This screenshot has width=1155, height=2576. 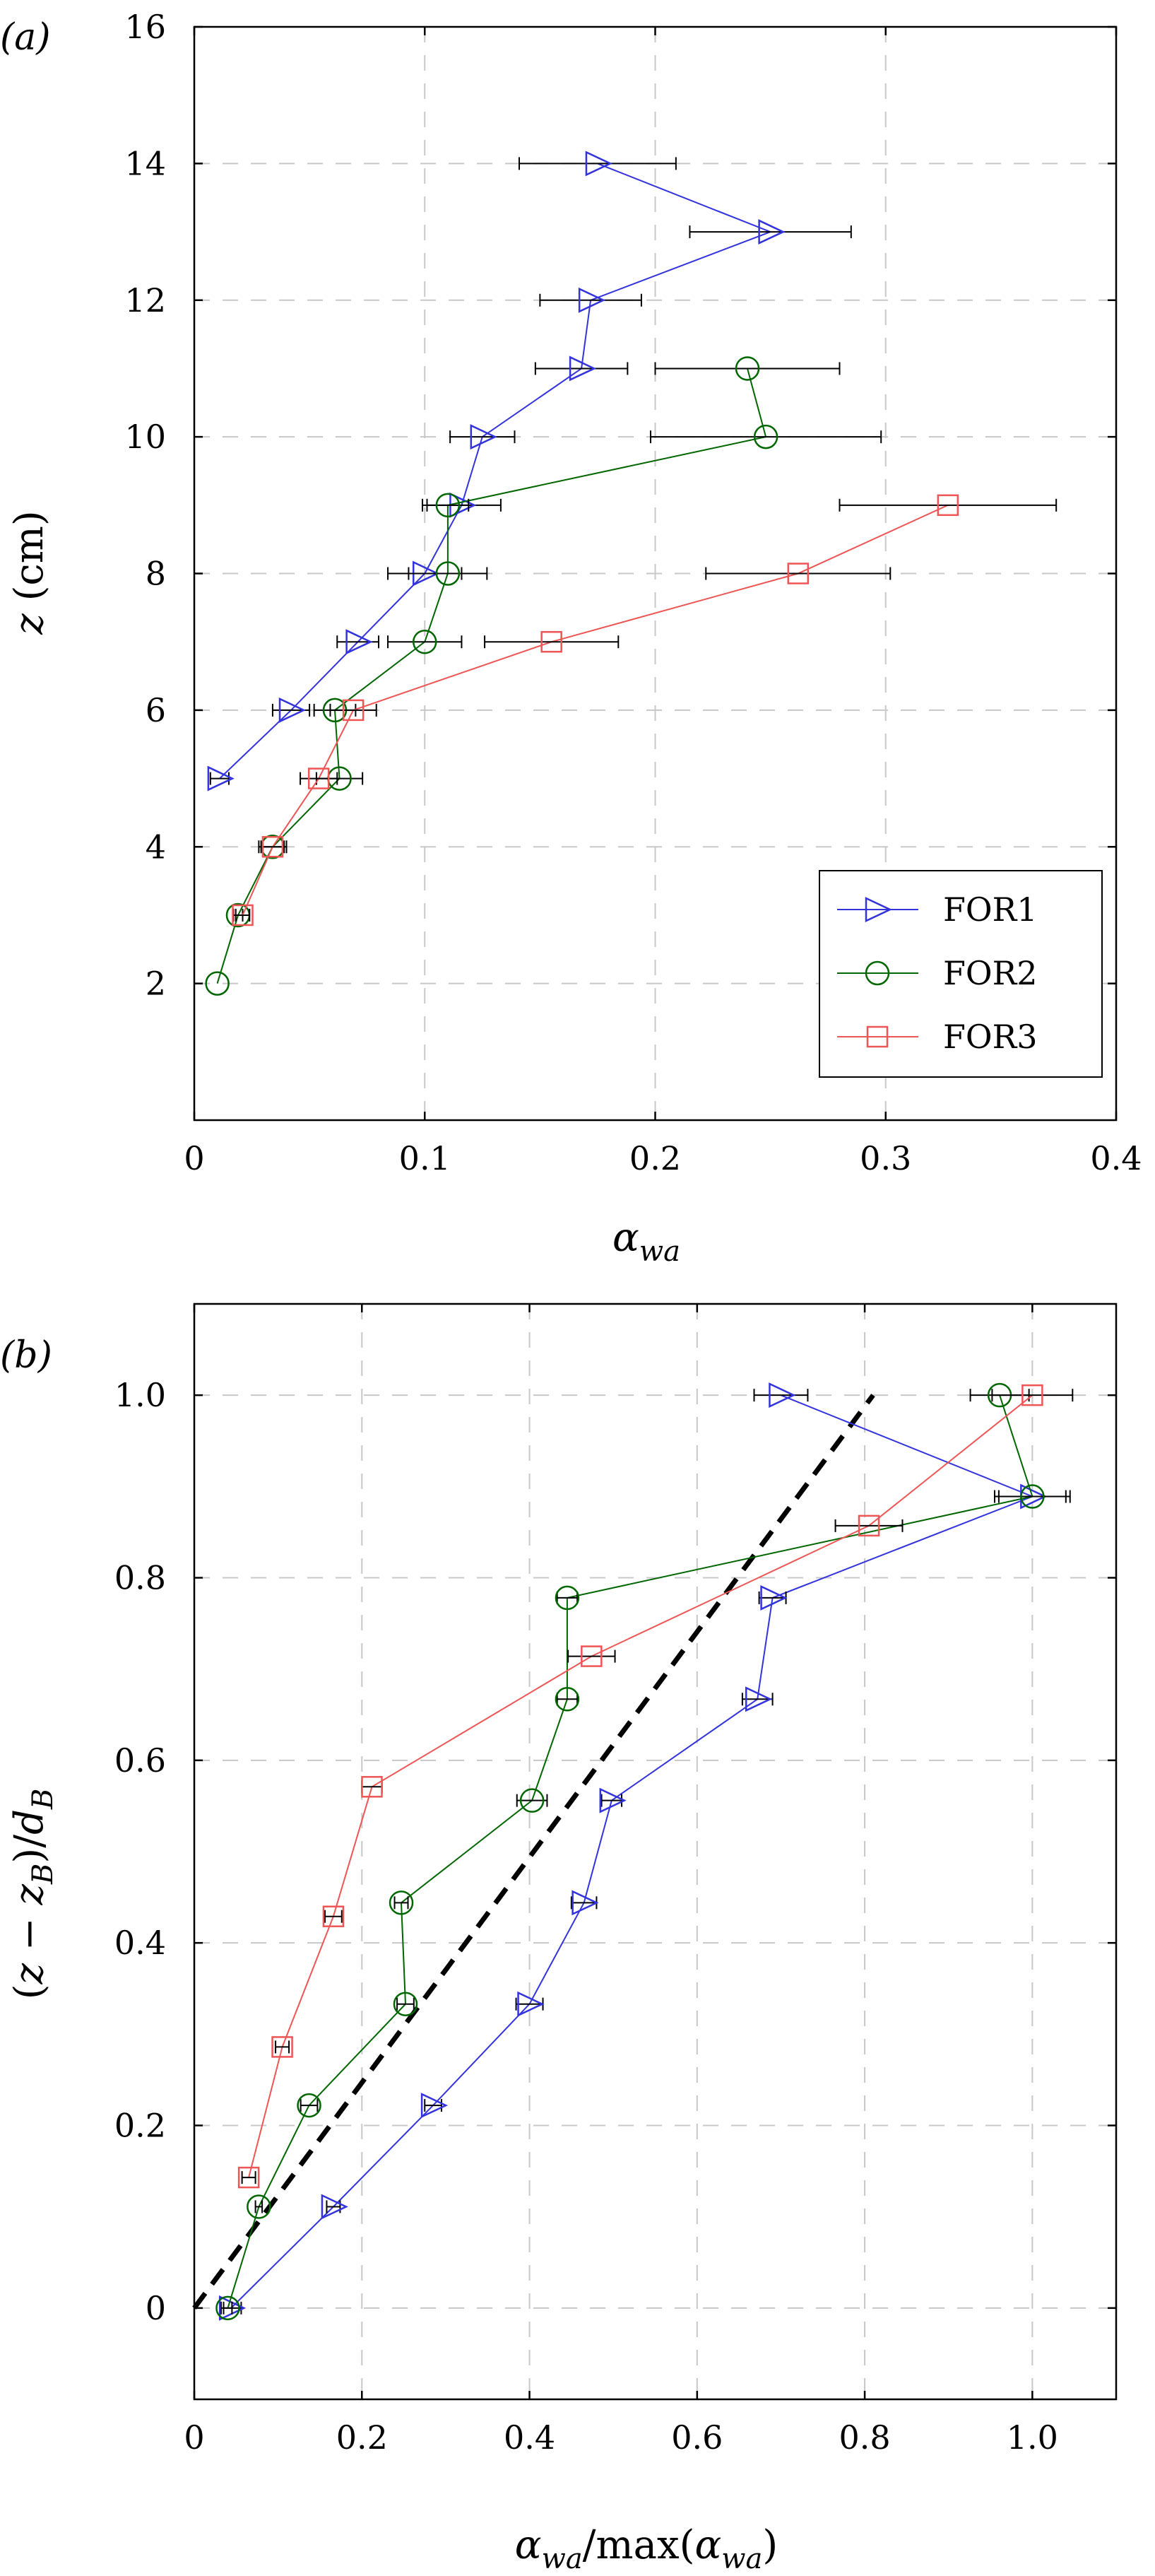 What do you see at coordinates (937, 909) in the screenshot?
I see `legend-item-for1: FOR1` at bounding box center [937, 909].